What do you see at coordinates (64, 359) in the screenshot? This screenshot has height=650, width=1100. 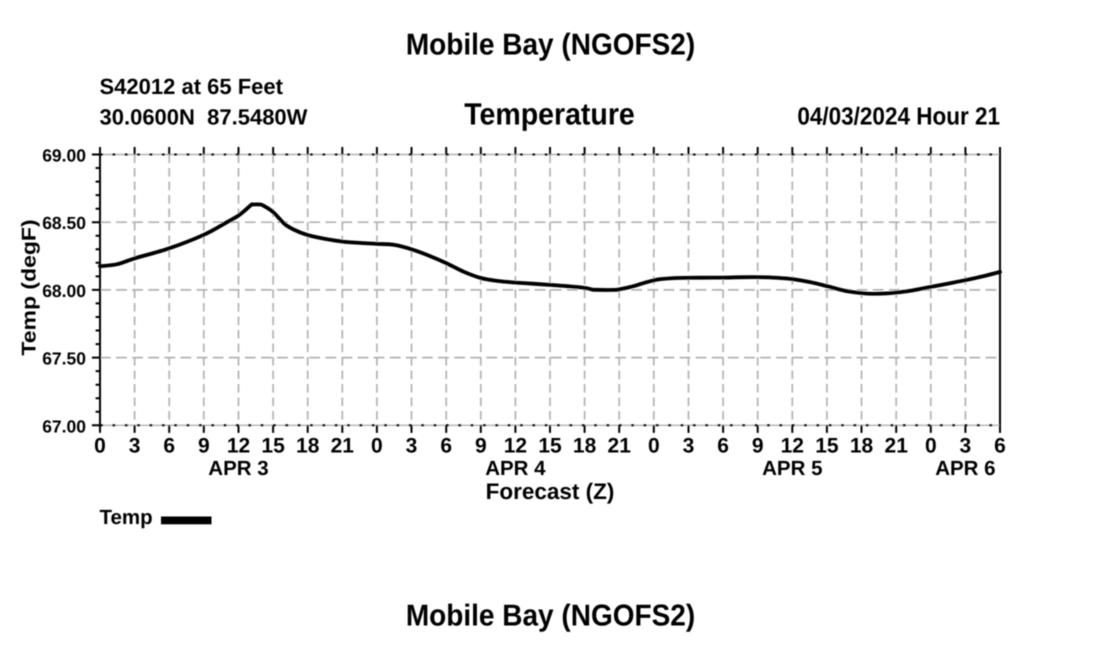 I see `svg-text: 67.50` at bounding box center [64, 359].